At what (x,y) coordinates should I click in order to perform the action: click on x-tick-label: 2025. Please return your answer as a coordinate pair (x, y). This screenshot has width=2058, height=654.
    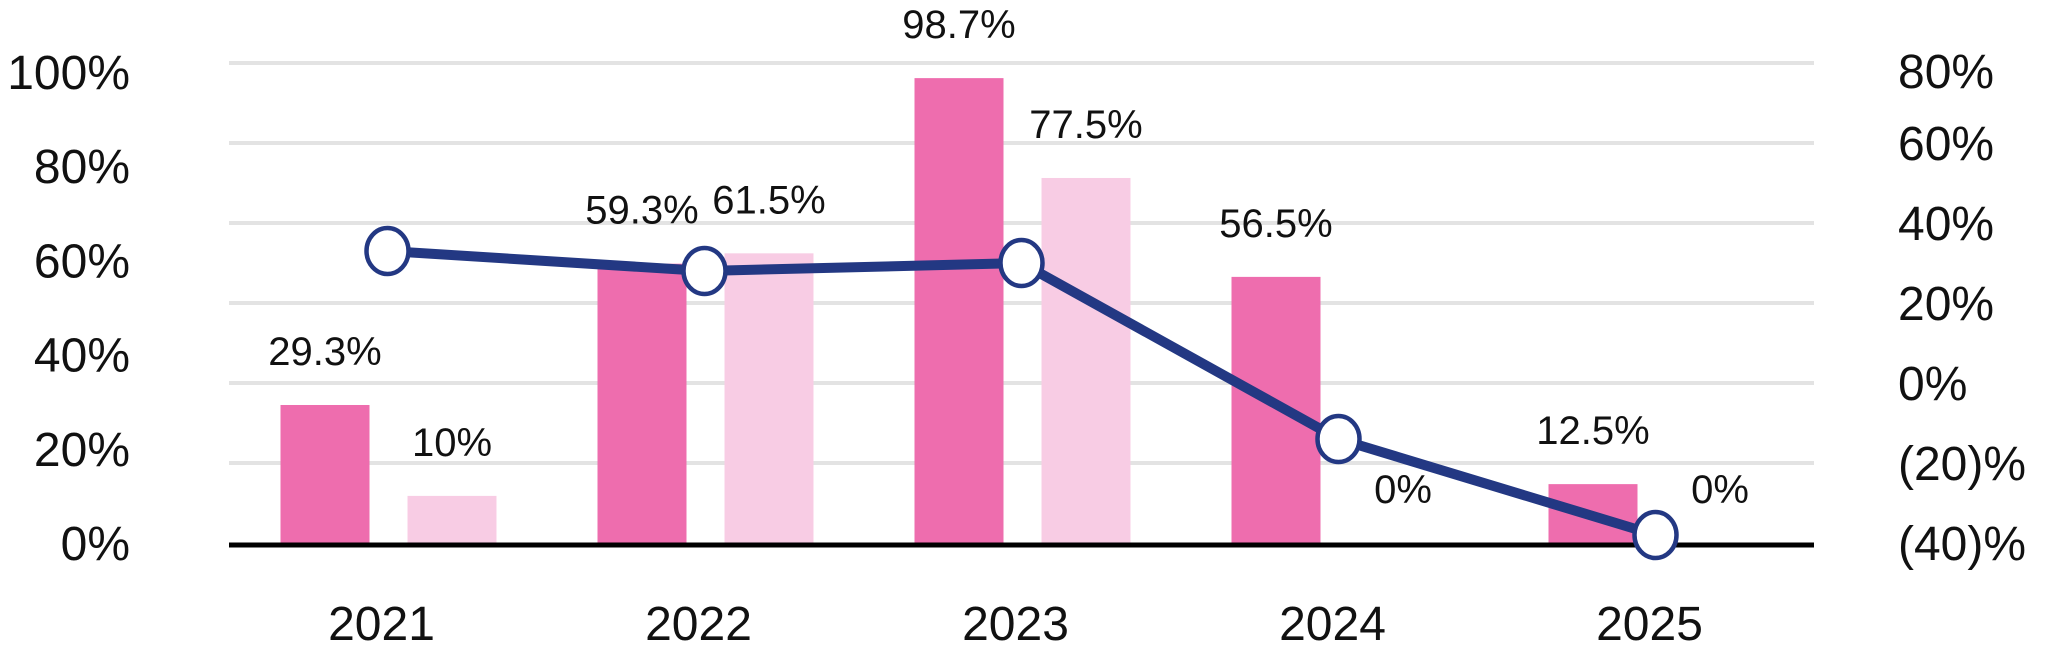
    Looking at the image, I should click on (1649, 624).